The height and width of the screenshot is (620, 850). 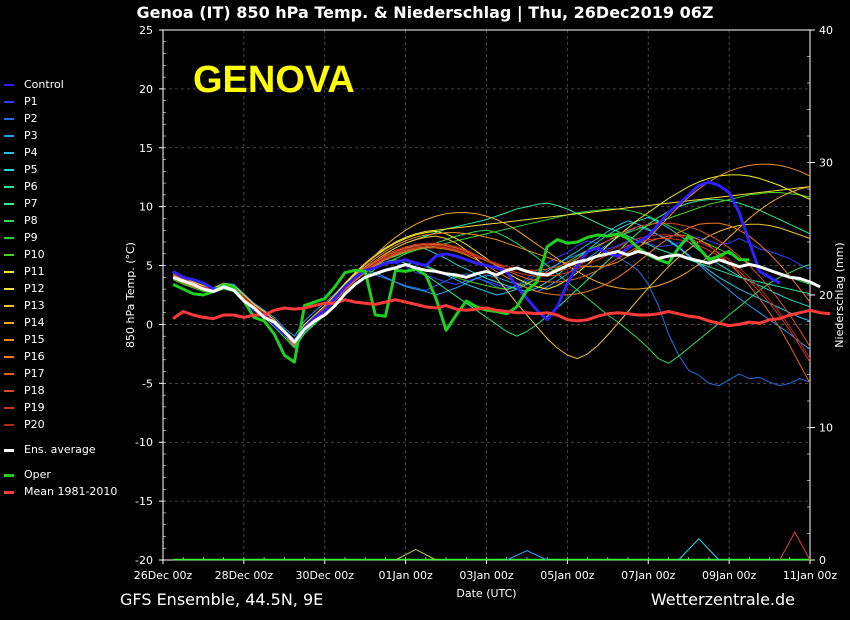 I want to click on x-axis-label: Date (UTC), so click(x=486, y=593).